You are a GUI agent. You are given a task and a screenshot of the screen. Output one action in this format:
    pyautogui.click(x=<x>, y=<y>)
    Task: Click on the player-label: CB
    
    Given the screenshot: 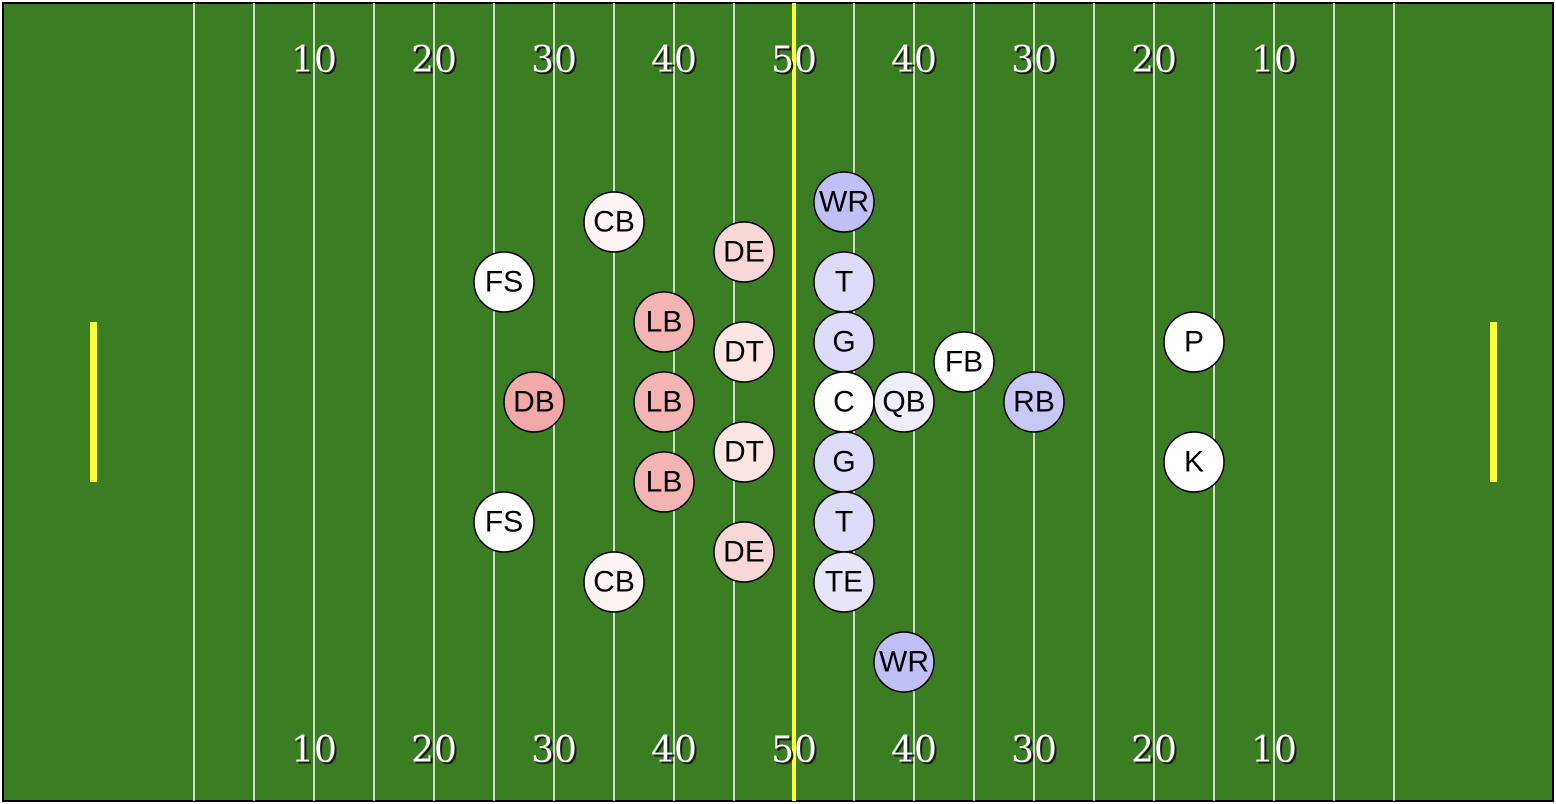 What is the action you would take?
    pyautogui.click(x=614, y=582)
    